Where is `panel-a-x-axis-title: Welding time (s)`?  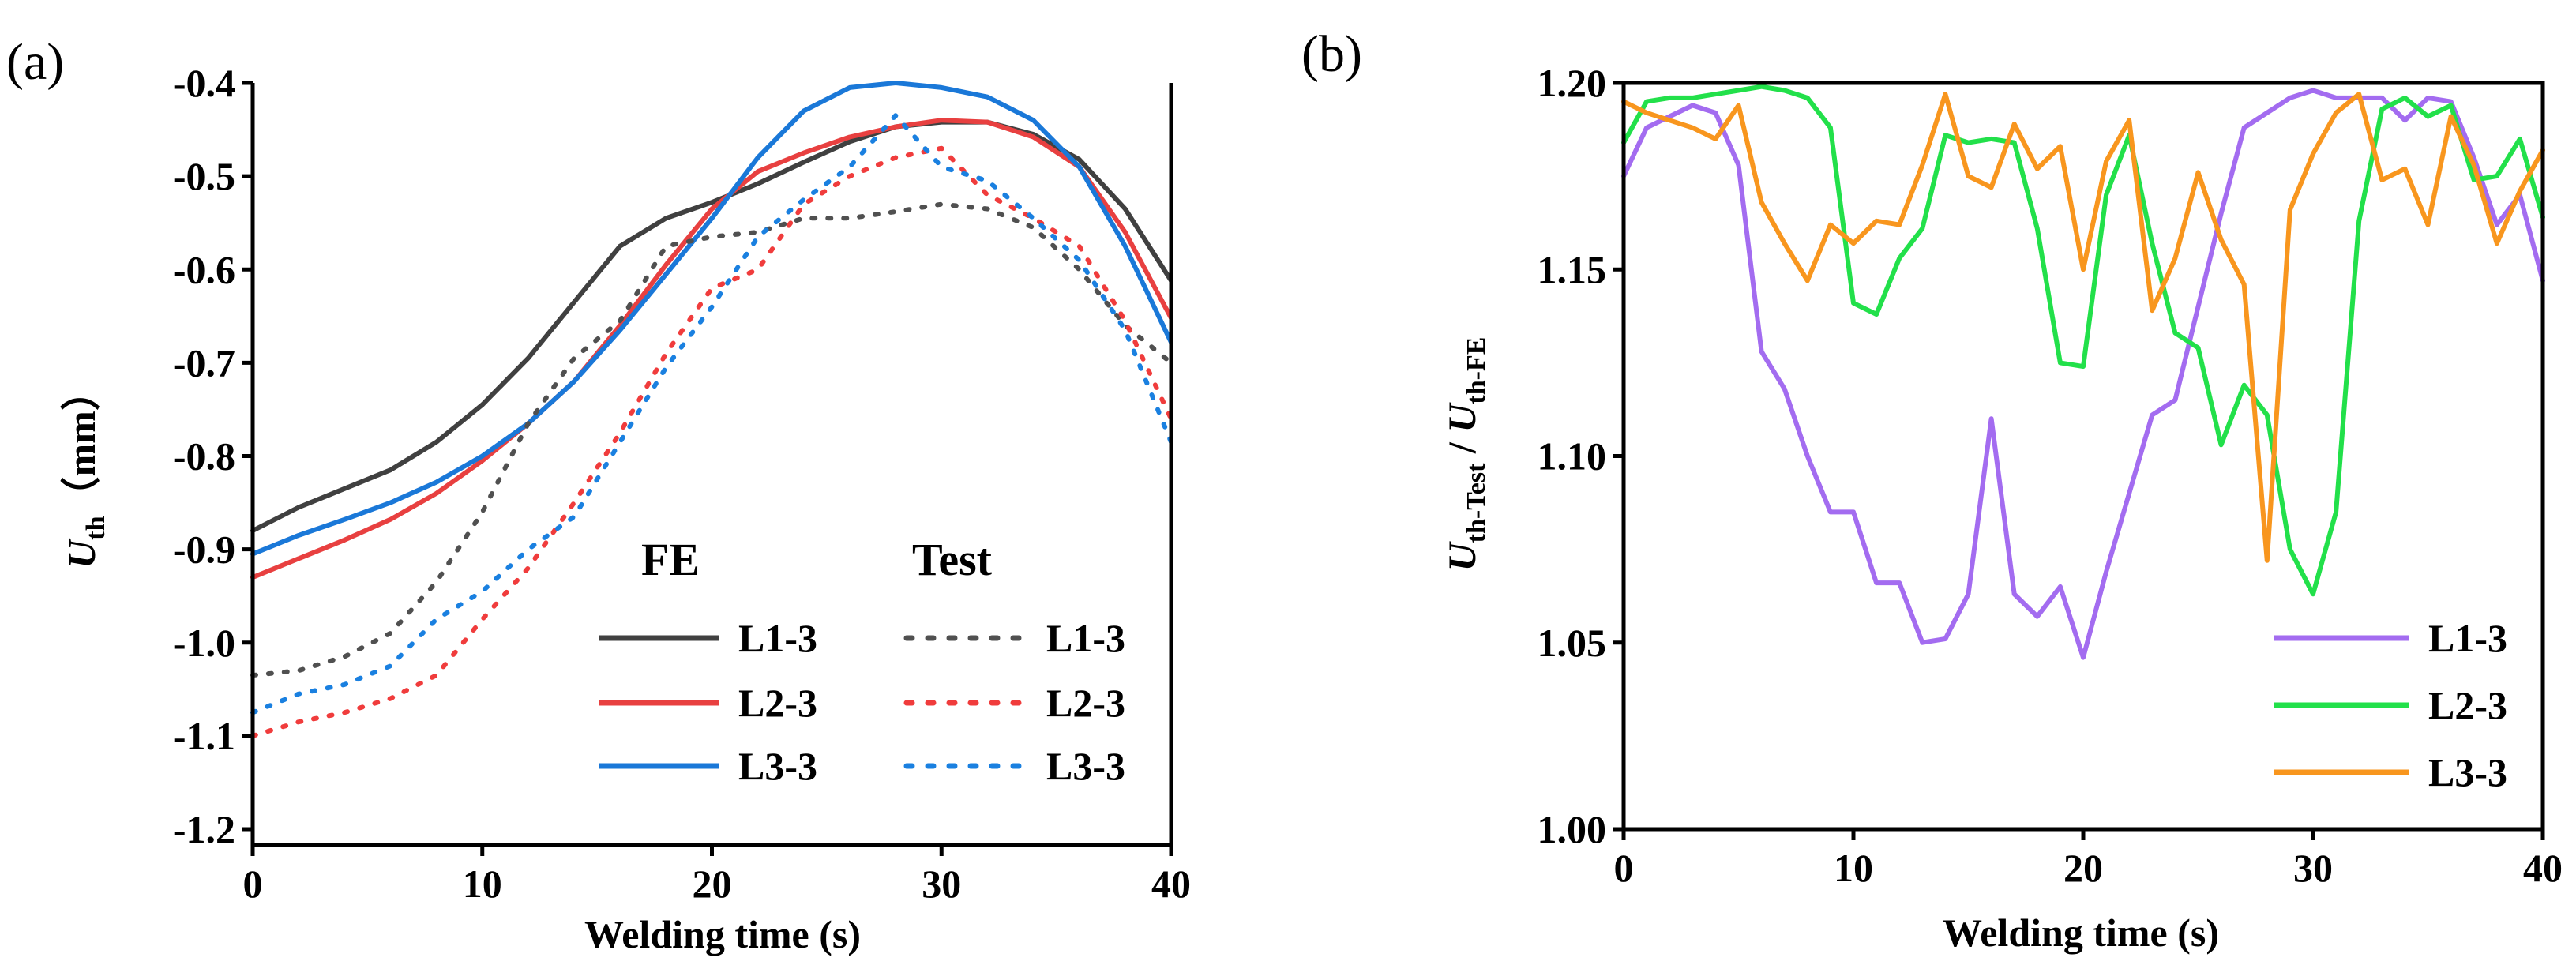 panel-a-x-axis-title: Welding time (s) is located at coordinates (722, 934).